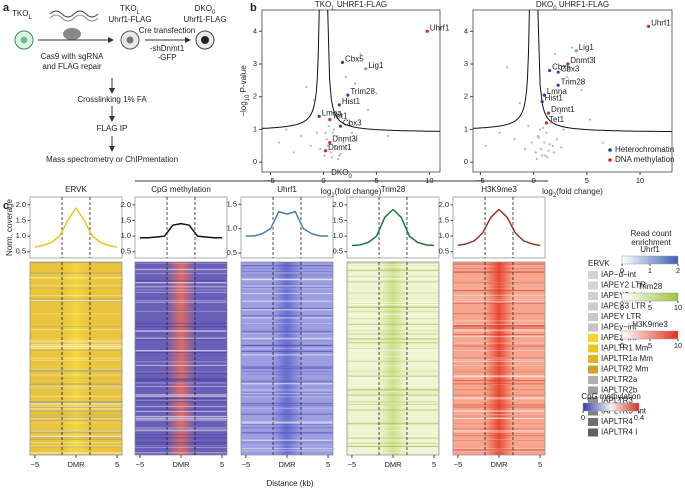 This screenshot has height=494, width=685. What do you see at coordinates (71, 66) in the screenshot?
I see `step-note: and FLAG repair` at bounding box center [71, 66].